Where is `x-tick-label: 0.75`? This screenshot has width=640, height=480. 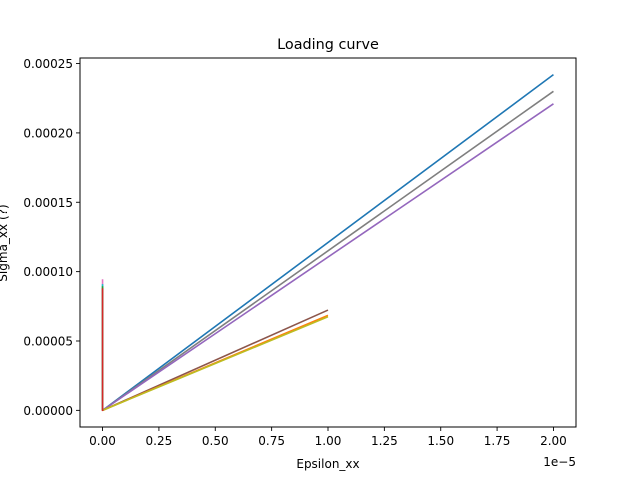
x-tick-label: 0.75 is located at coordinates (271, 441).